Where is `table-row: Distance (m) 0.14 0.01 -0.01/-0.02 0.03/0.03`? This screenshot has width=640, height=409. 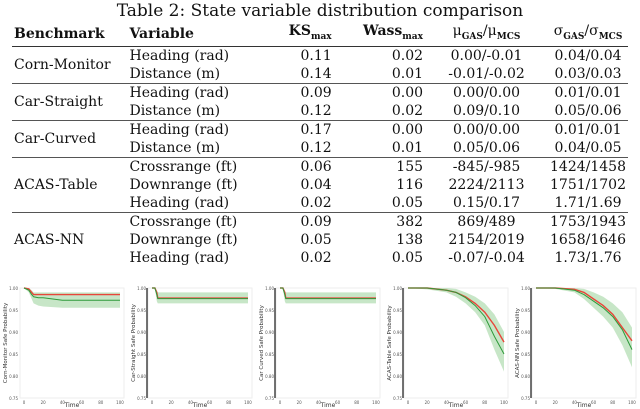
table-row: Distance (m) 0.14 0.01 -0.01/-0.02 0.03/0.03 is located at coordinates (320, 74).